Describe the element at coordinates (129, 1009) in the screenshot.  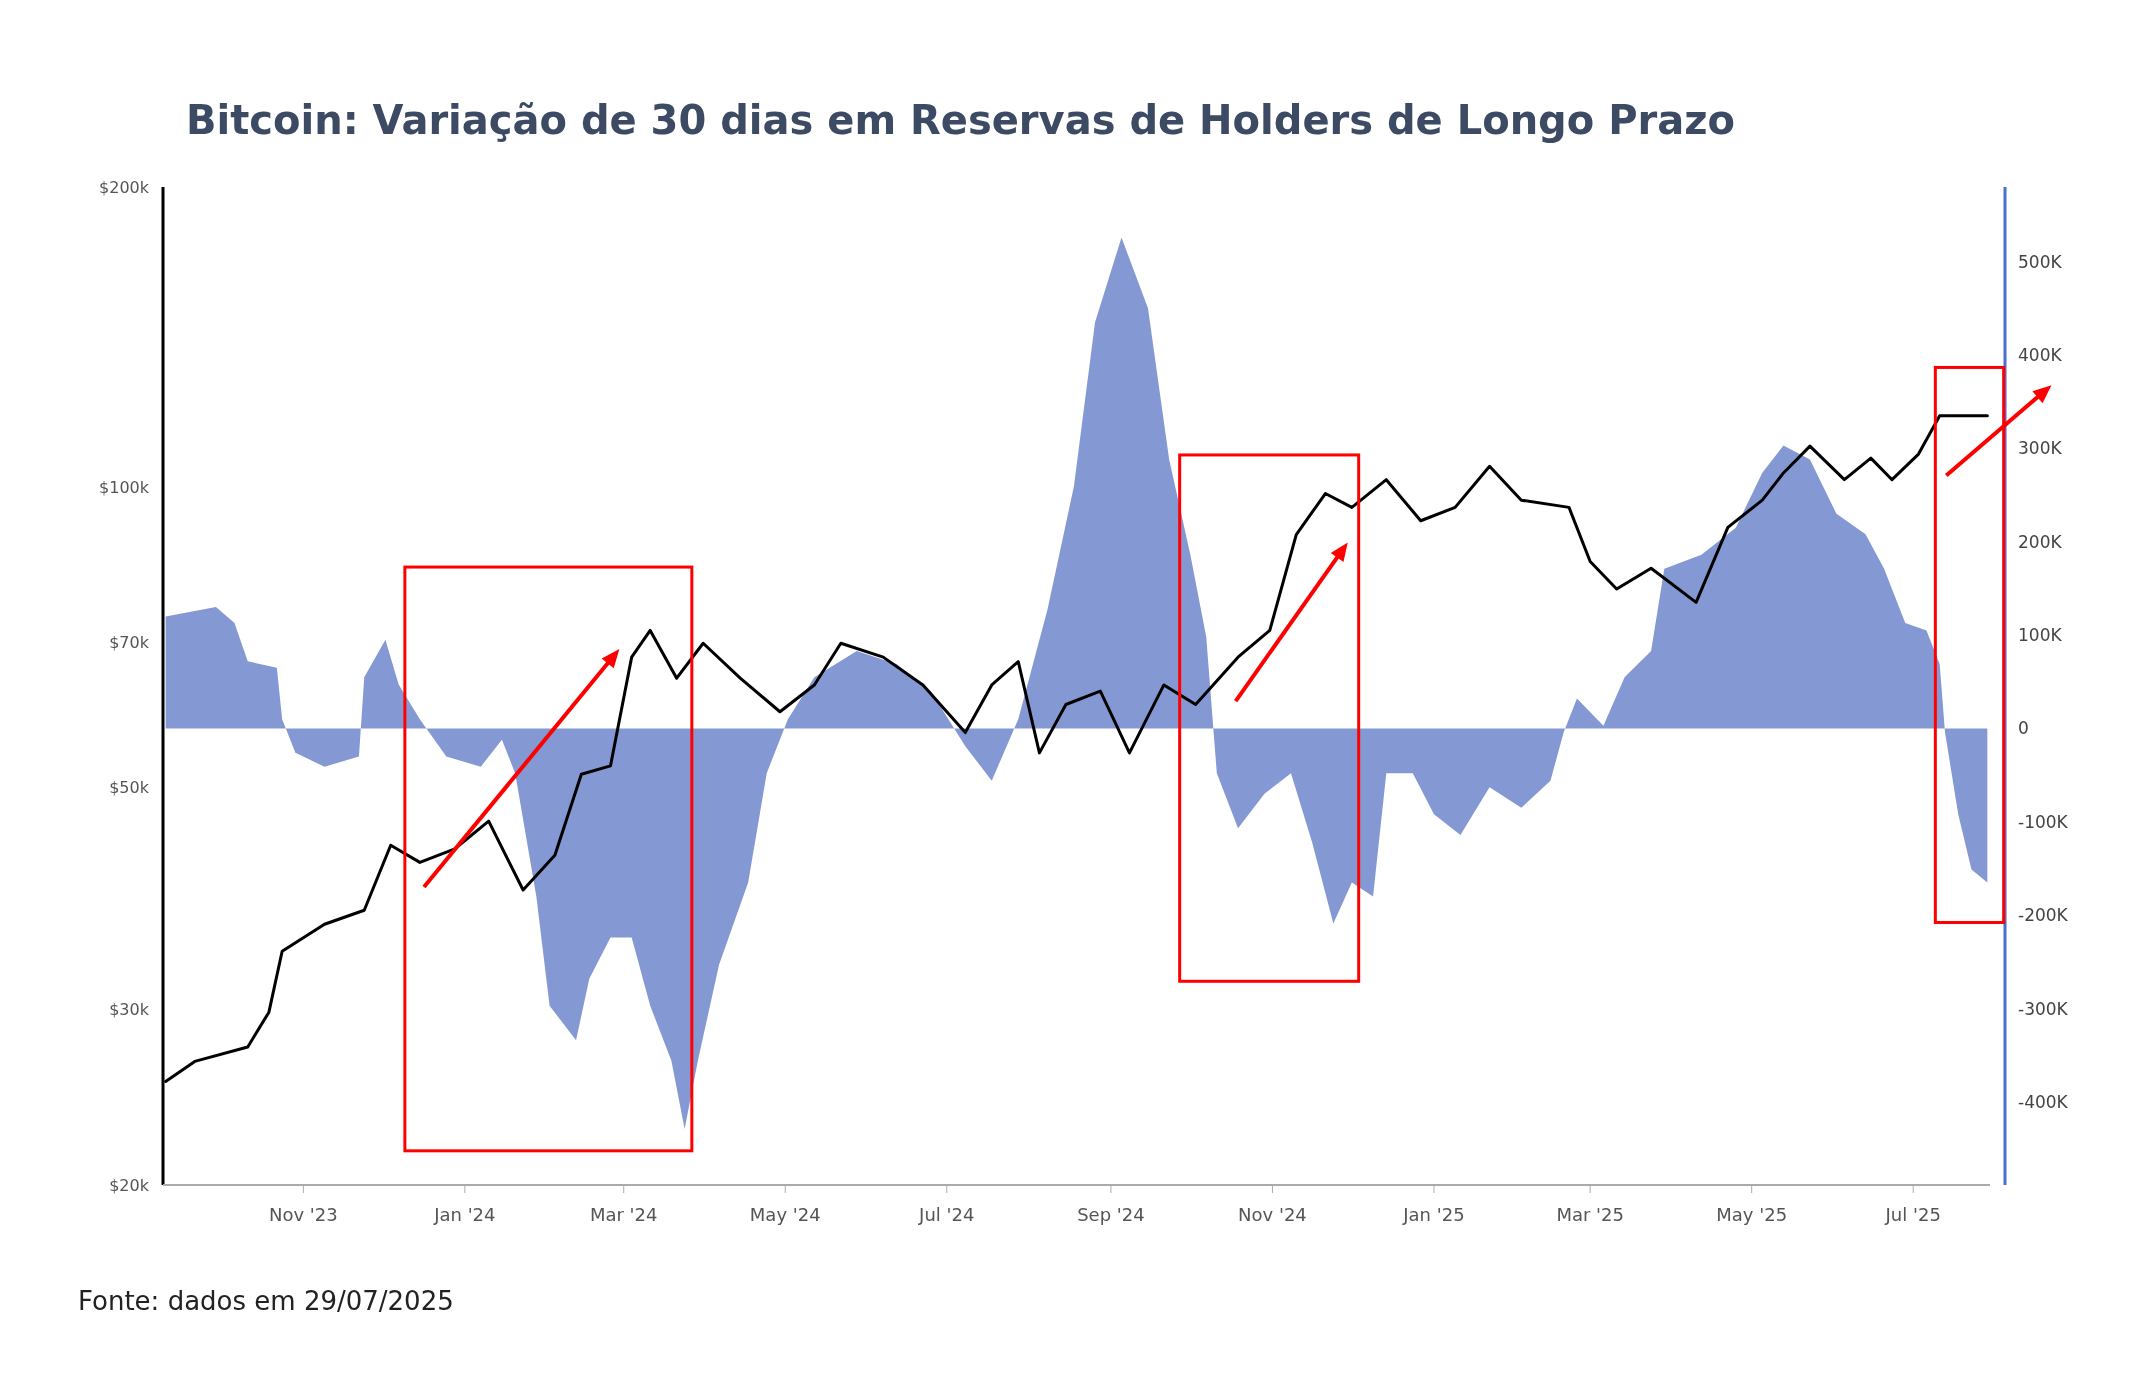
I see `y-tick-label: $30k` at that location.